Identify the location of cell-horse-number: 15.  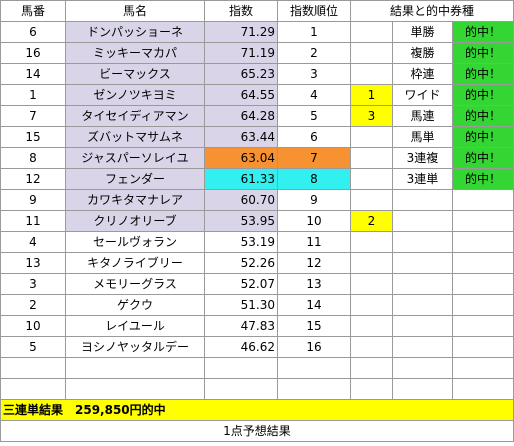
(33, 137).